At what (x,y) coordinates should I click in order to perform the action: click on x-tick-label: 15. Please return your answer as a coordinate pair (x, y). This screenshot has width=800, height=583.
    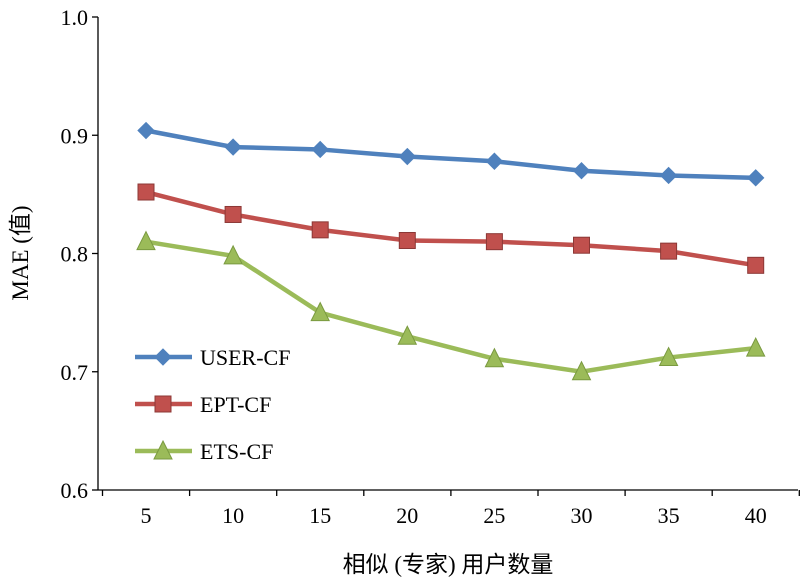
    Looking at the image, I should click on (320, 515).